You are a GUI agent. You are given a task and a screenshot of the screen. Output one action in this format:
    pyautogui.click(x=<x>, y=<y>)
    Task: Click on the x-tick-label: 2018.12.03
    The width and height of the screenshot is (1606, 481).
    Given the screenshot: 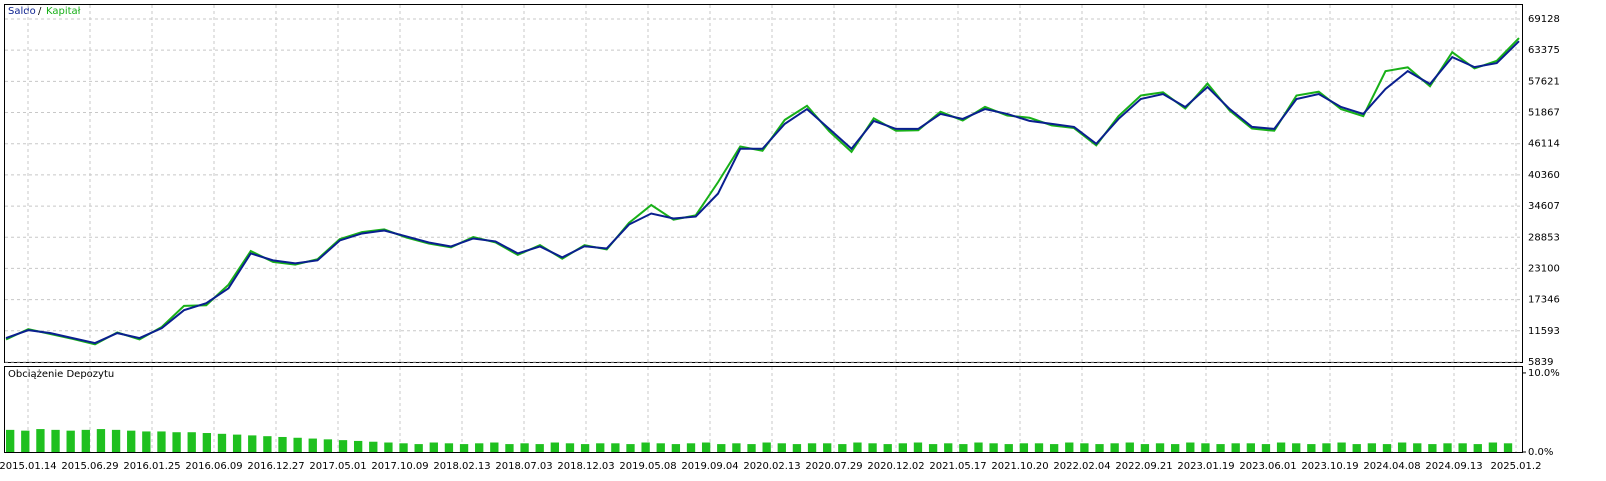 What is the action you would take?
    pyautogui.click(x=585, y=466)
    